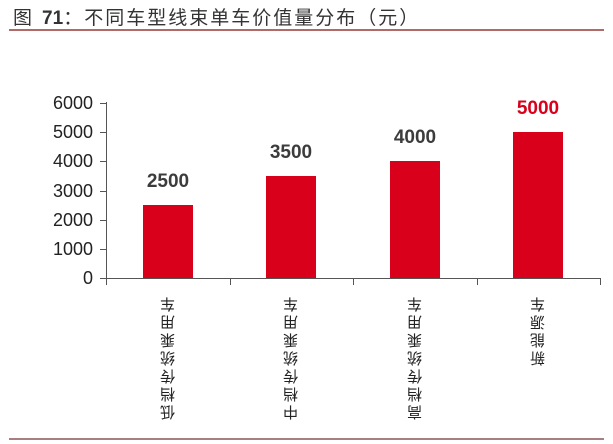  Describe the element at coordinates (87, 278) in the screenshot. I see `y-tick-label: 0` at that location.